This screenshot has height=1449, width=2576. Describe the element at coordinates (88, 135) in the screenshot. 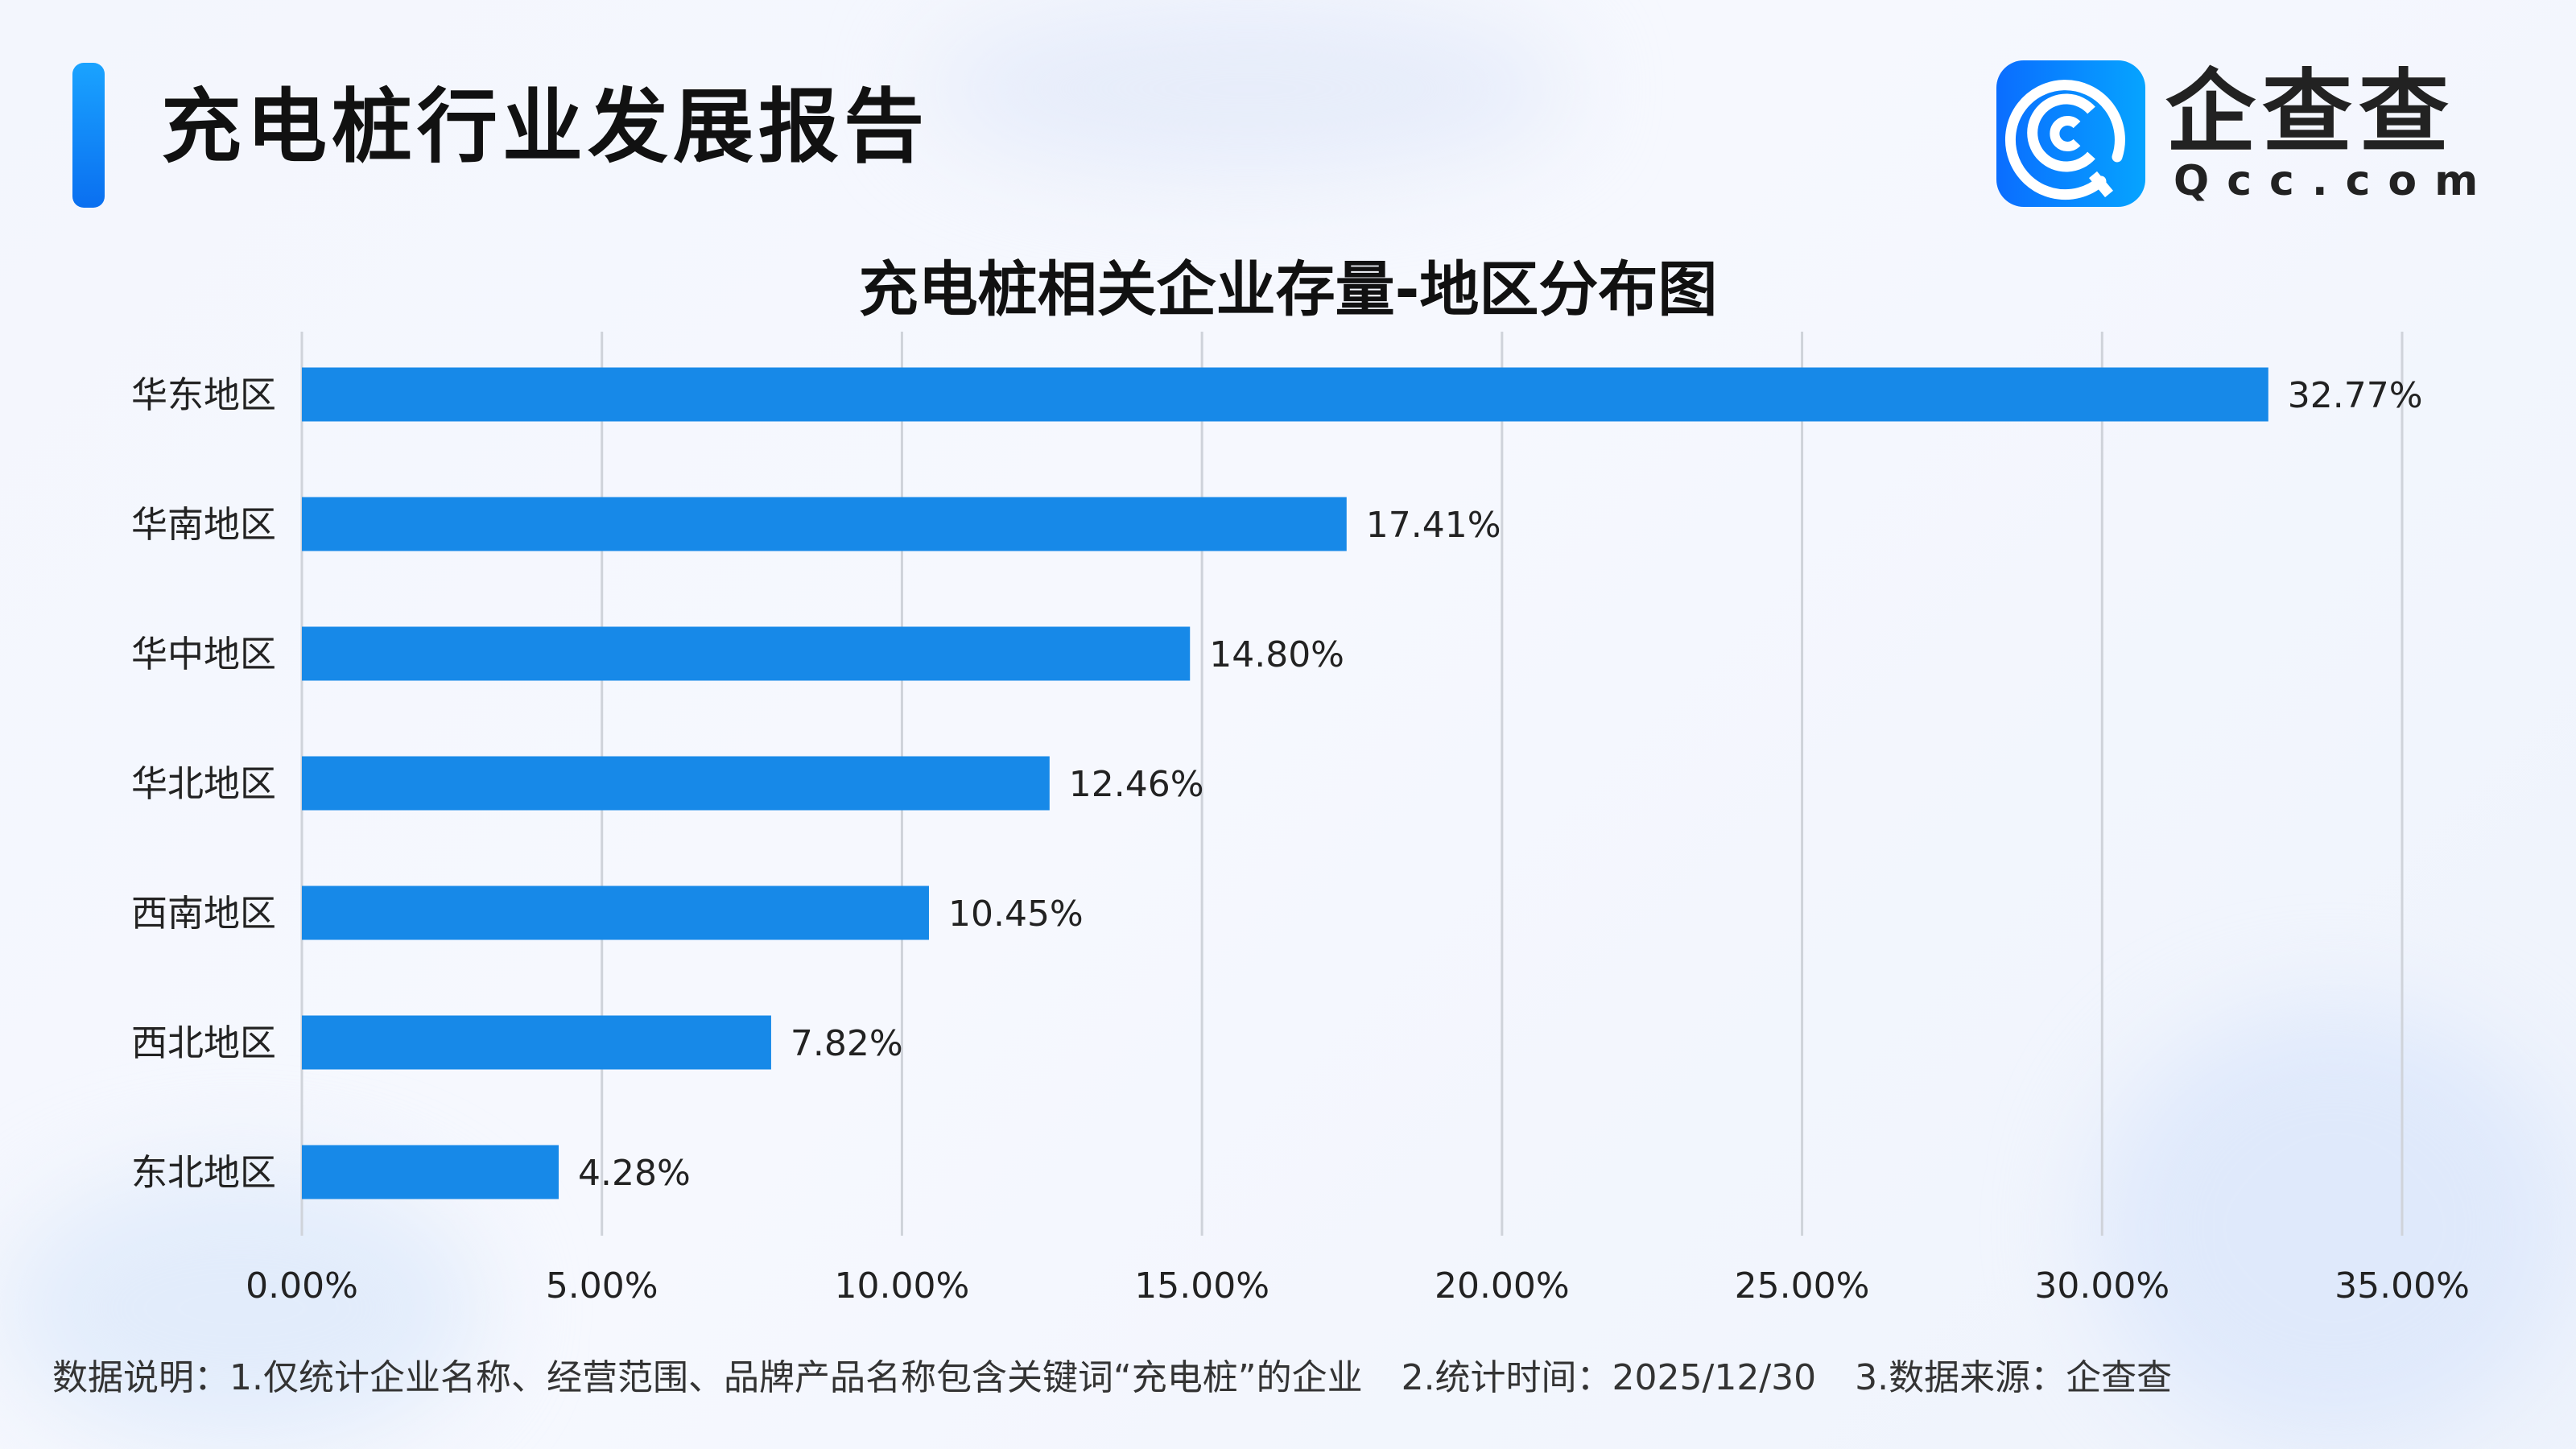

I see `title-accent-bar` at that location.